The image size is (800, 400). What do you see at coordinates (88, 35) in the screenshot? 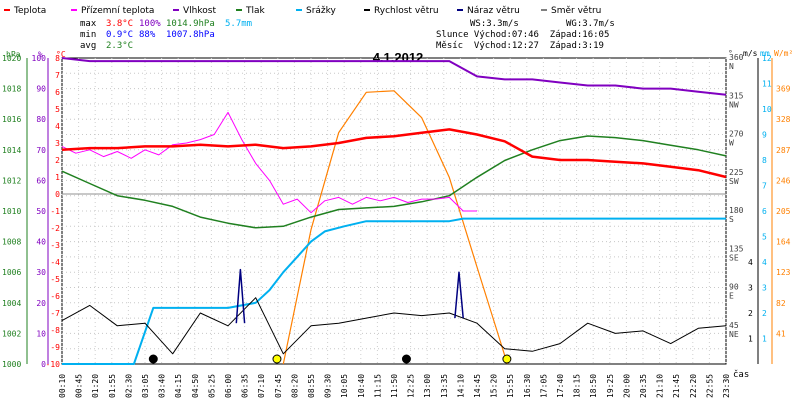
I see `stats-label-min: min` at bounding box center [88, 35].